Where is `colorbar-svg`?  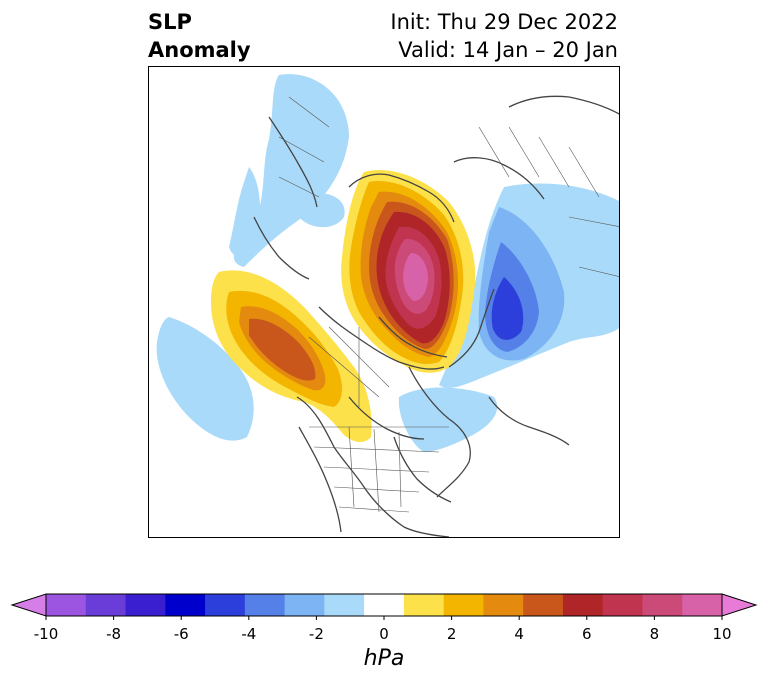 colorbar-svg is located at coordinates (384, 606).